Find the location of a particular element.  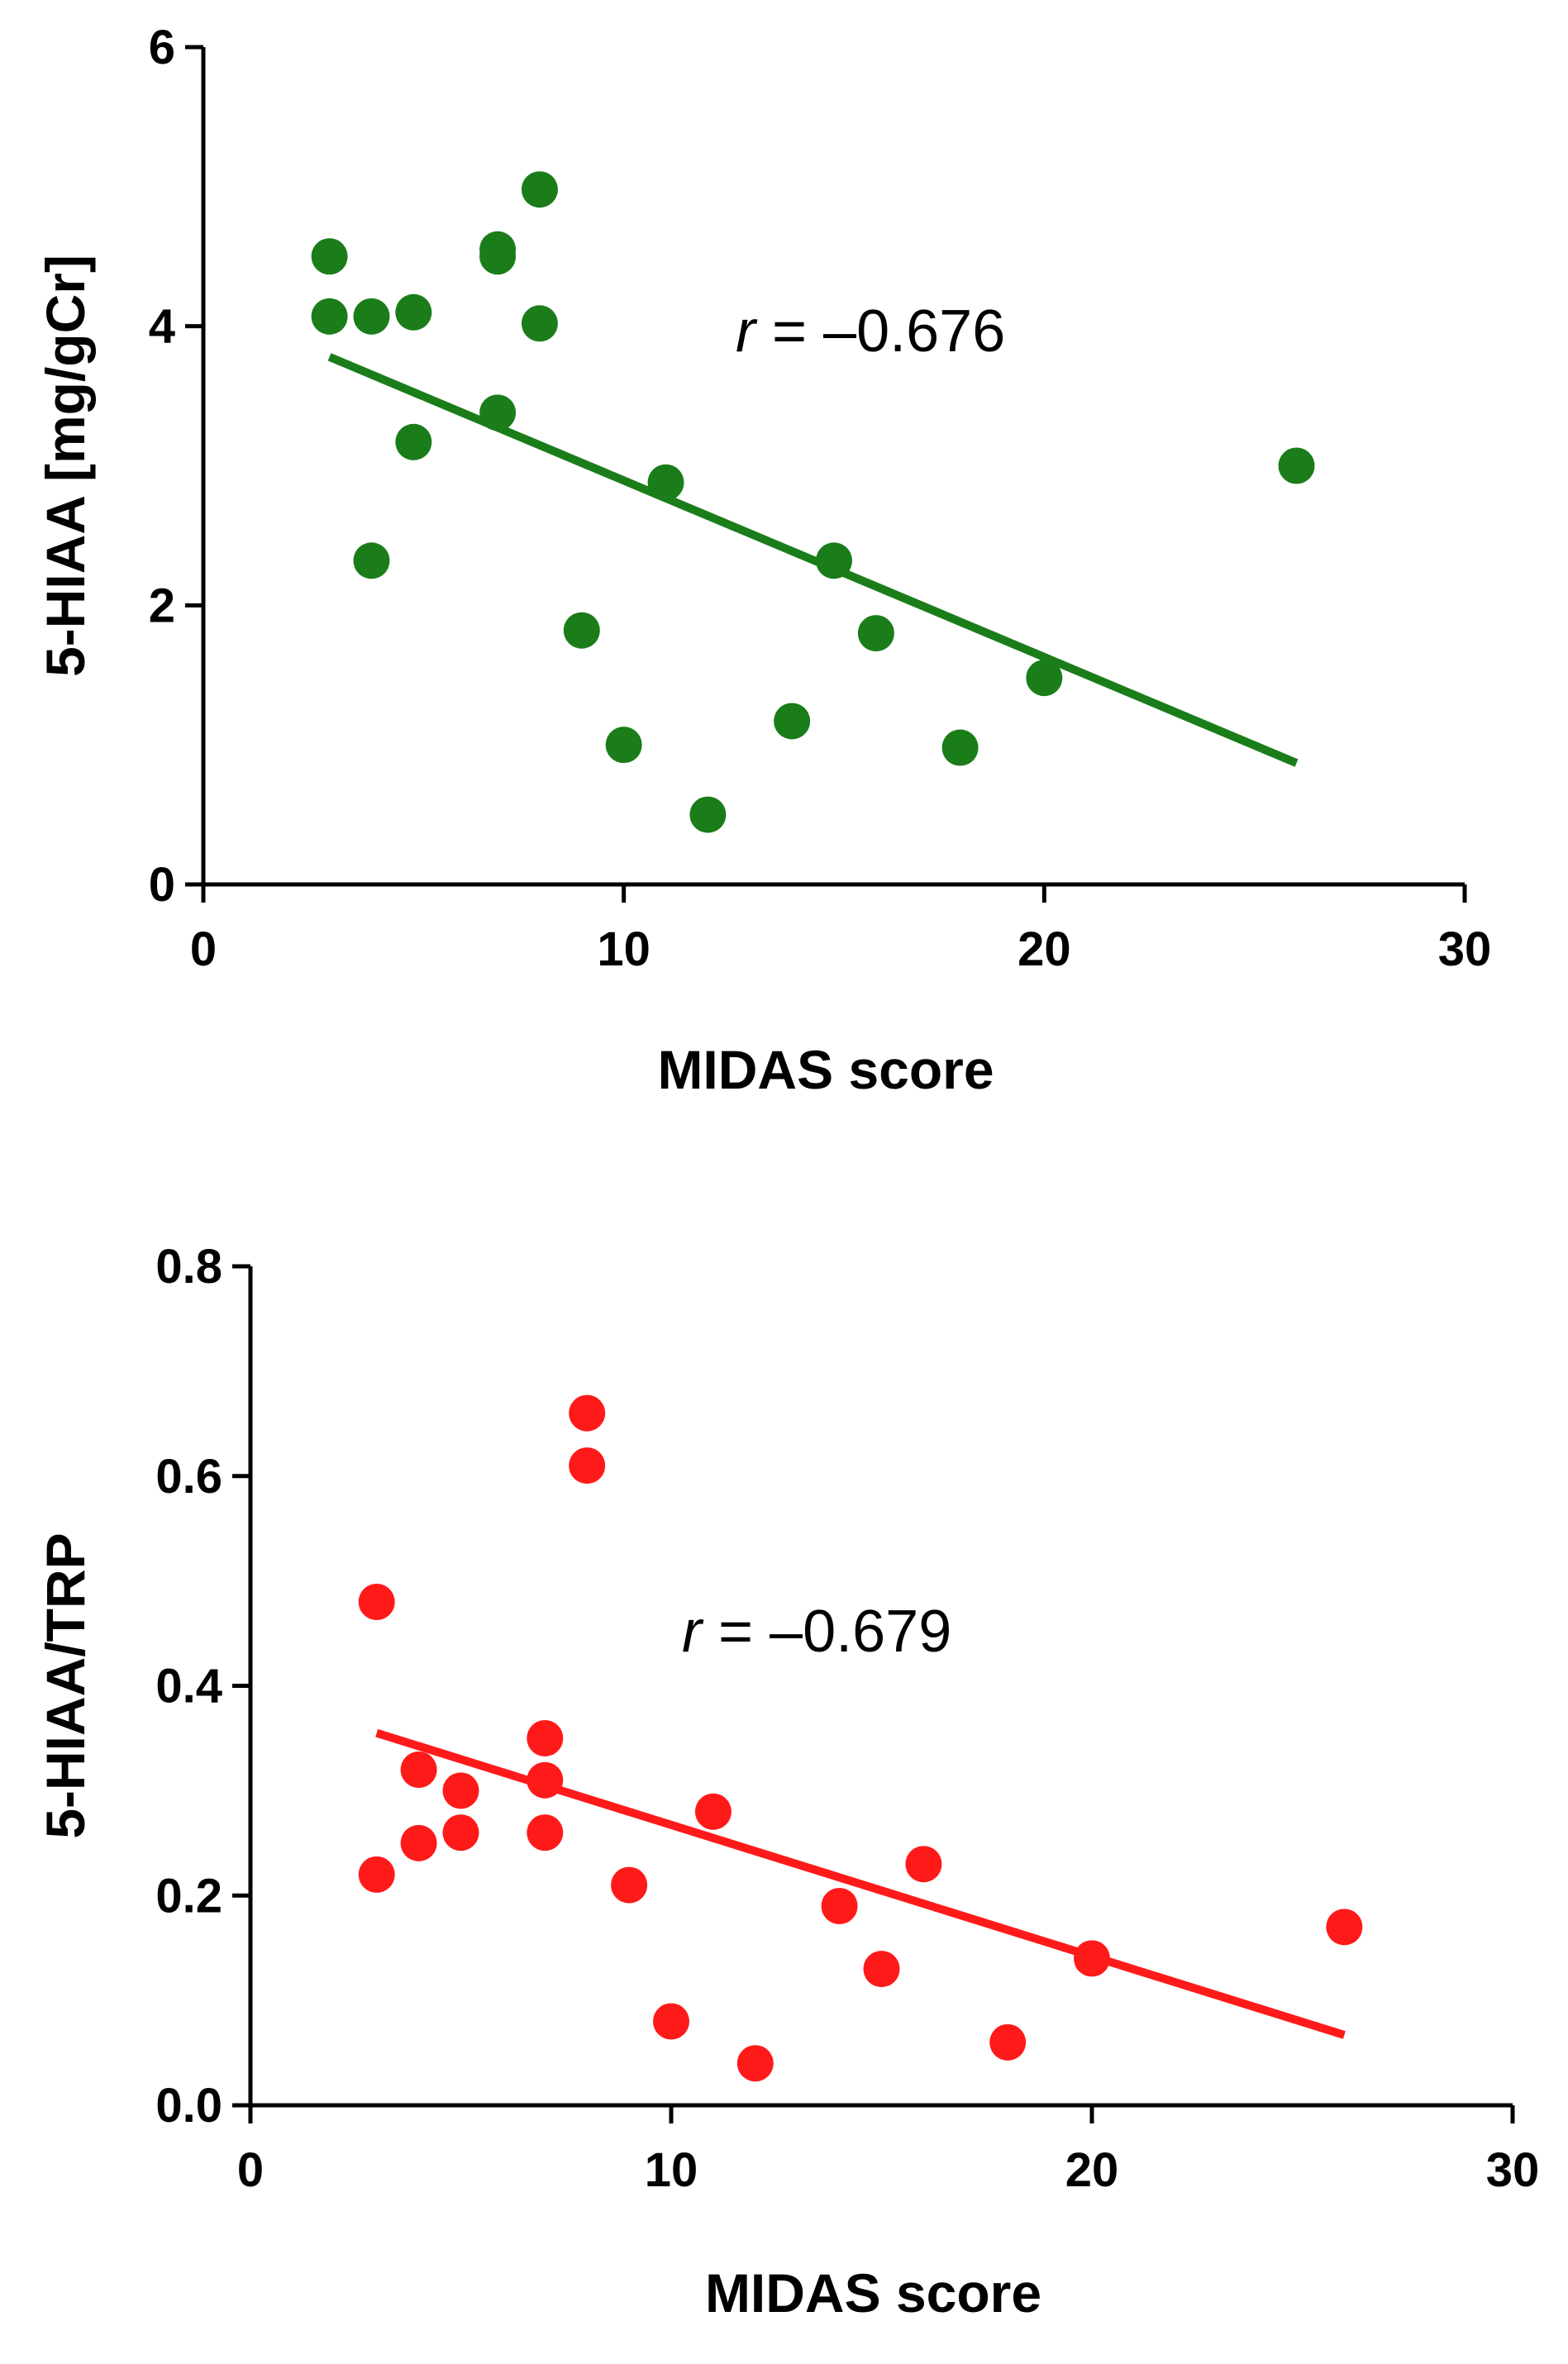

y-tick-label: 6 is located at coordinates (162, 47).